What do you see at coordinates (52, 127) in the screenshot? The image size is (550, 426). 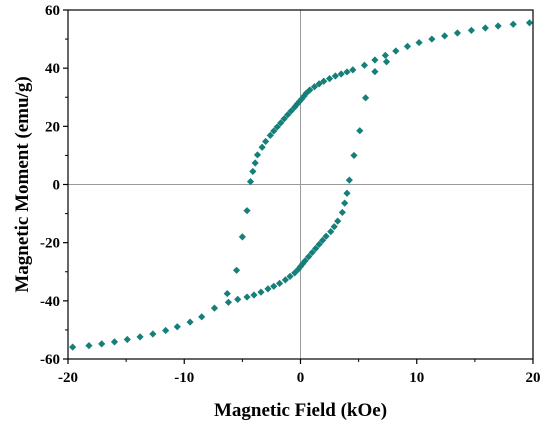 I see `y-tick-label: 20` at bounding box center [52, 127].